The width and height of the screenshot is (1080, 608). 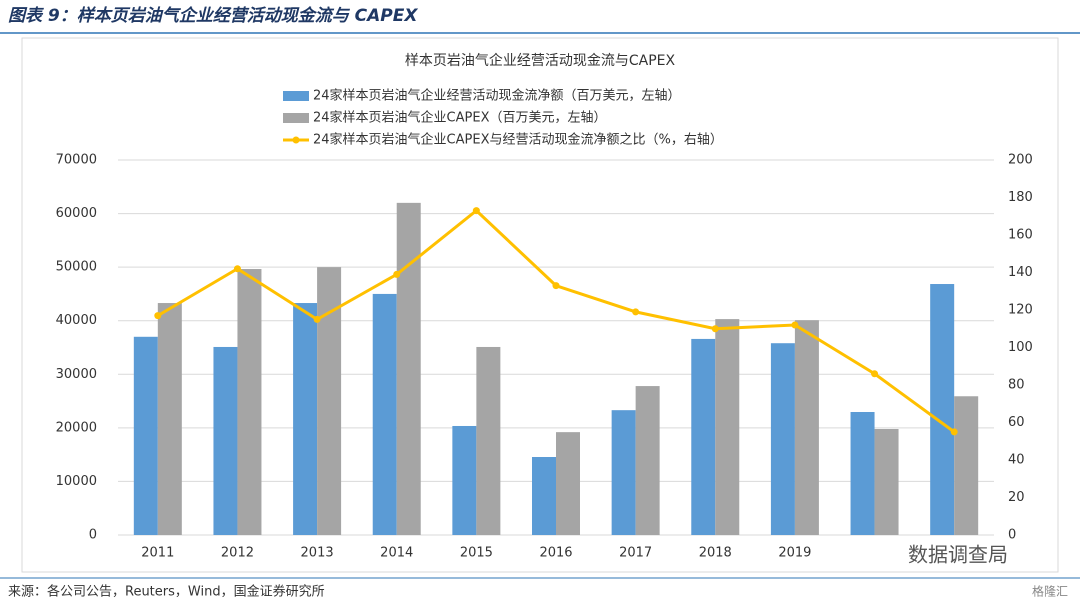 What do you see at coordinates (555, 553) in the screenshot?
I see `x-tick-label: 2016` at bounding box center [555, 553].